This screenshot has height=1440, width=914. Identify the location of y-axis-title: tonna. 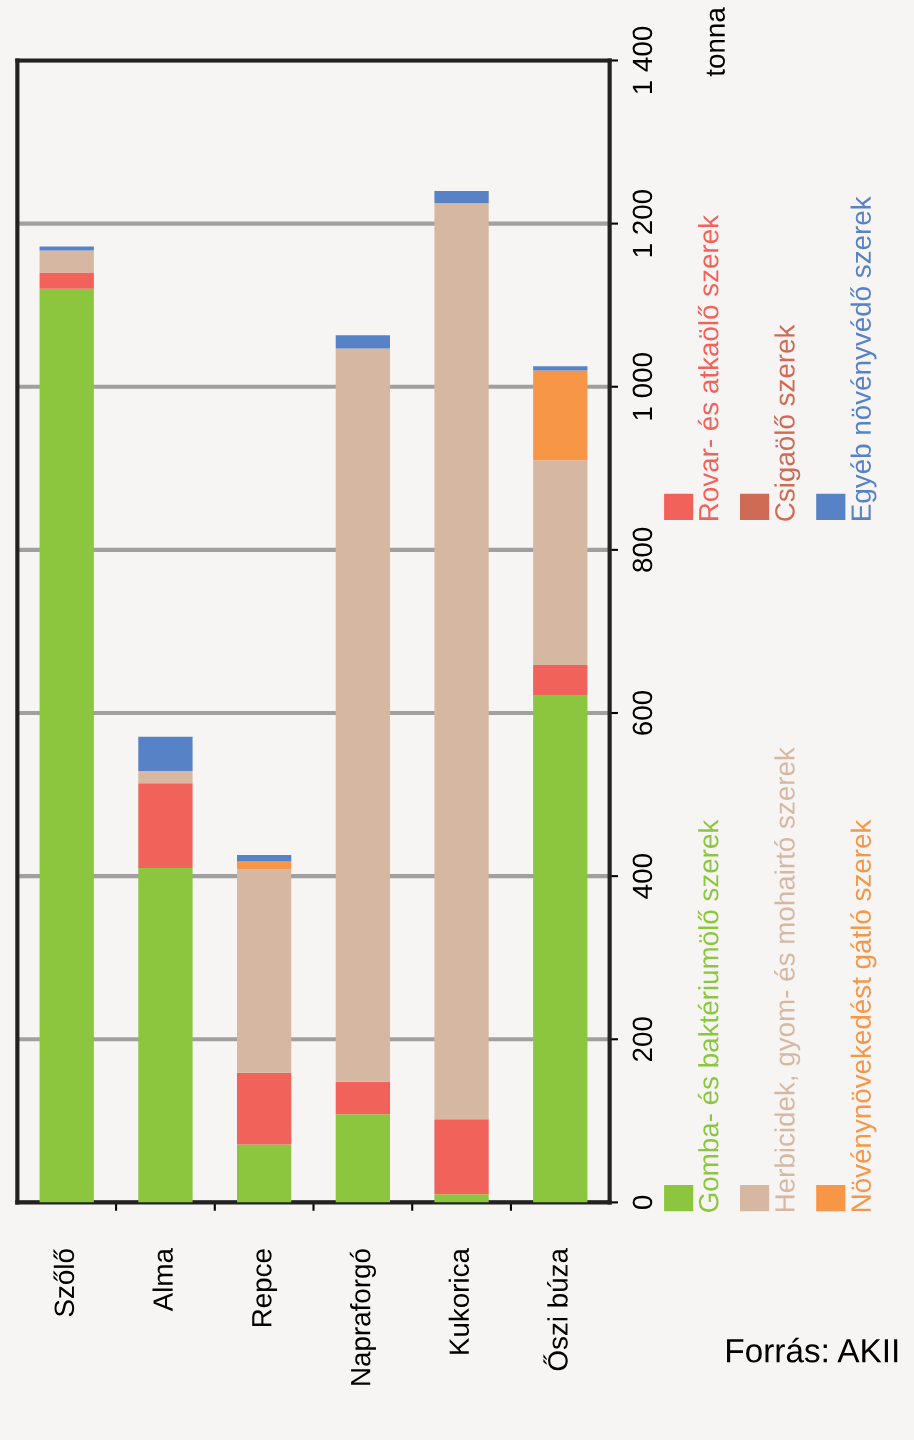
(715, 42).